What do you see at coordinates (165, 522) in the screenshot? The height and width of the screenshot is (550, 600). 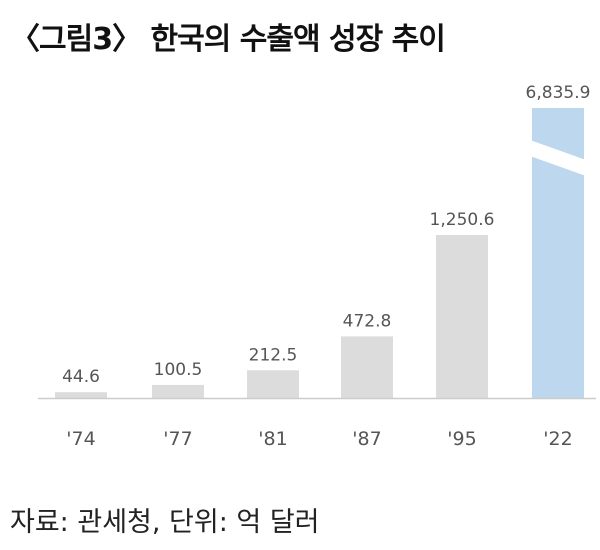 I see `source-note: 자료: 관세청, 단위: 억 달러` at bounding box center [165, 522].